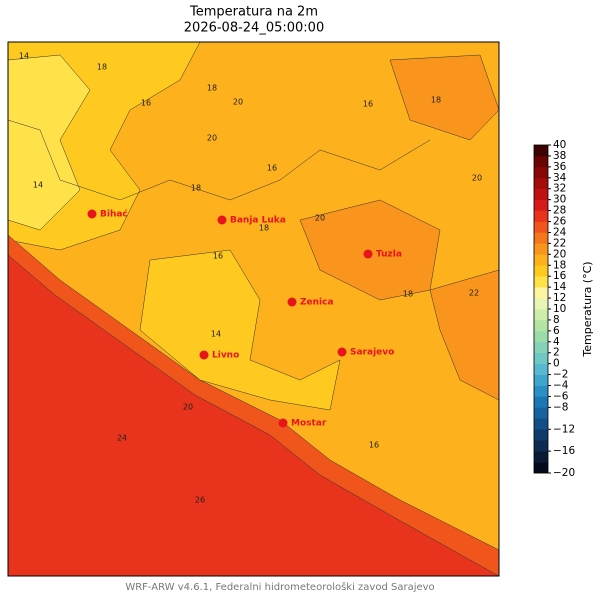 The width and height of the screenshot is (600, 600). Describe the element at coordinates (560, 276) in the screenshot. I see `colorbar-tick-label: 16` at that location.